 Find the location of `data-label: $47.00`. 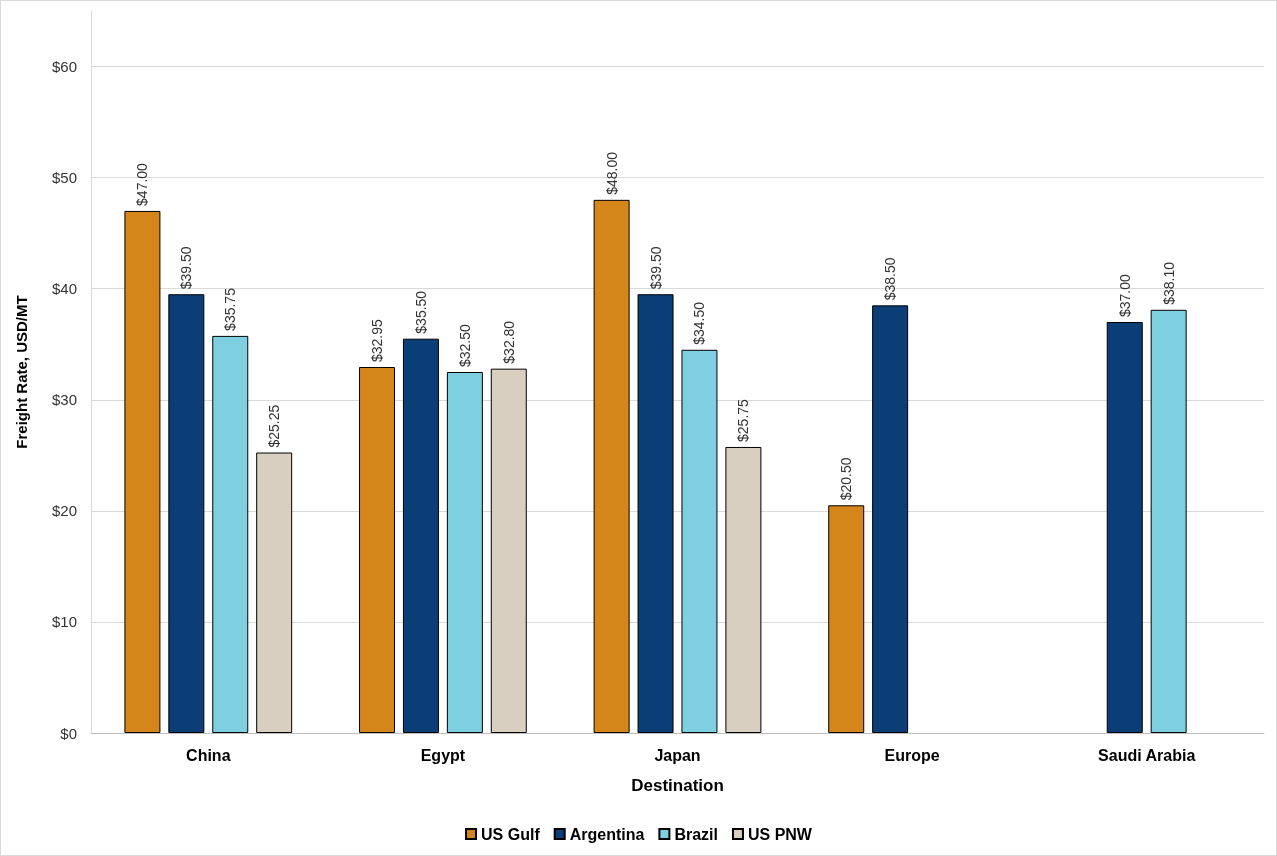

data-label: $47.00 is located at coordinates (142, 184).